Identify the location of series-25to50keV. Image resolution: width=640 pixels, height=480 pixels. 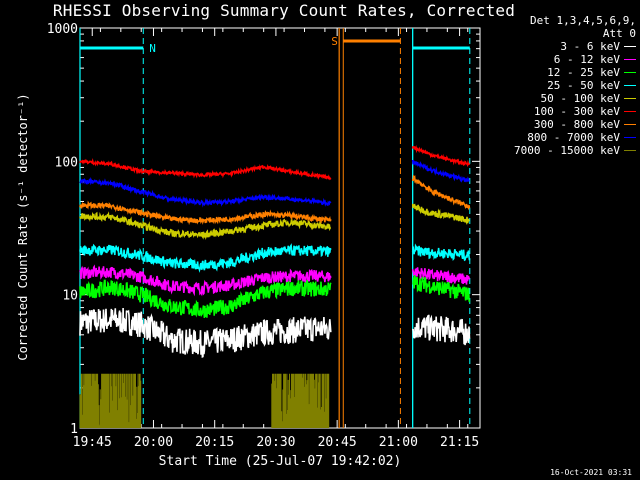
(275, 258).